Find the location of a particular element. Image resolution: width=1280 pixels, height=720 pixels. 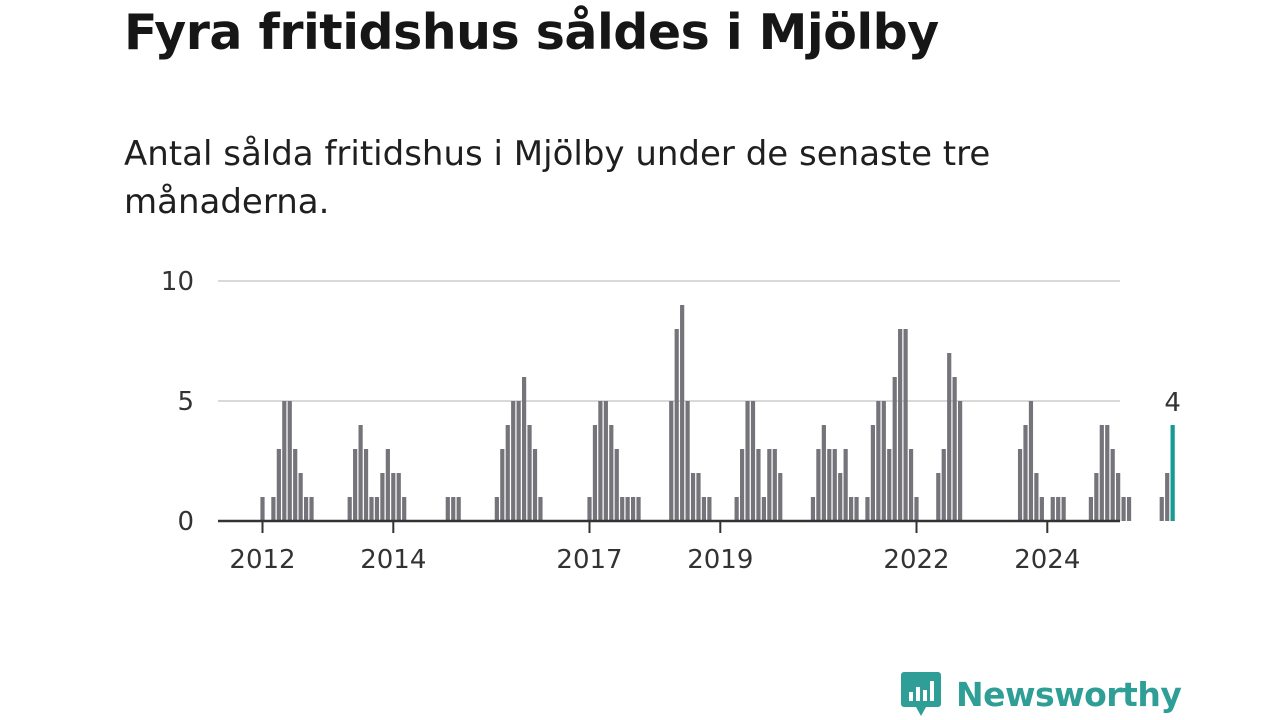

x-tick-label: 2017 is located at coordinates (589, 560).